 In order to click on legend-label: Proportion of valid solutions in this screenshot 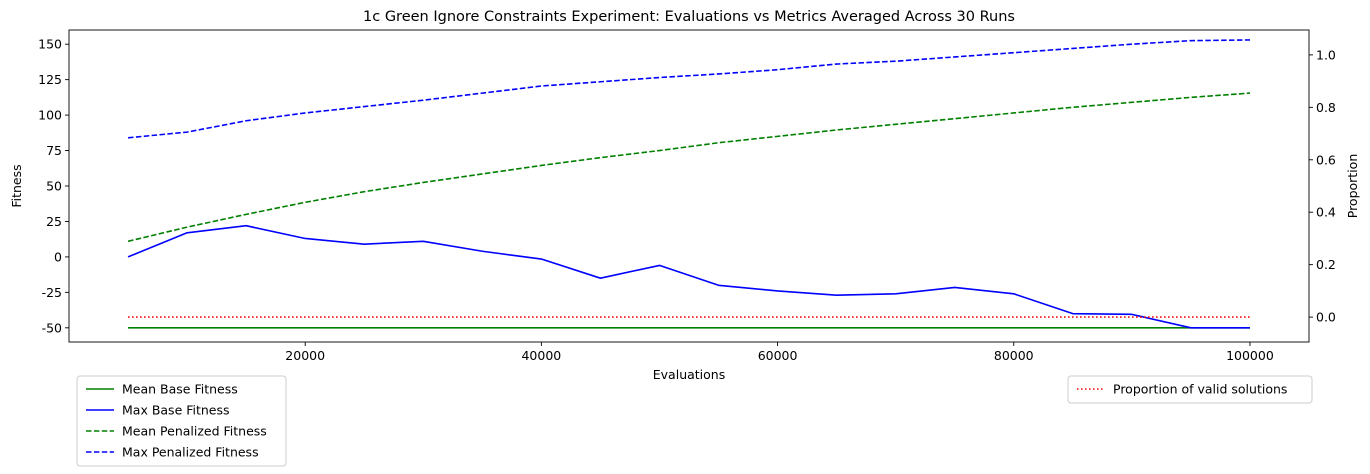, I will do `click(1200, 389)`.